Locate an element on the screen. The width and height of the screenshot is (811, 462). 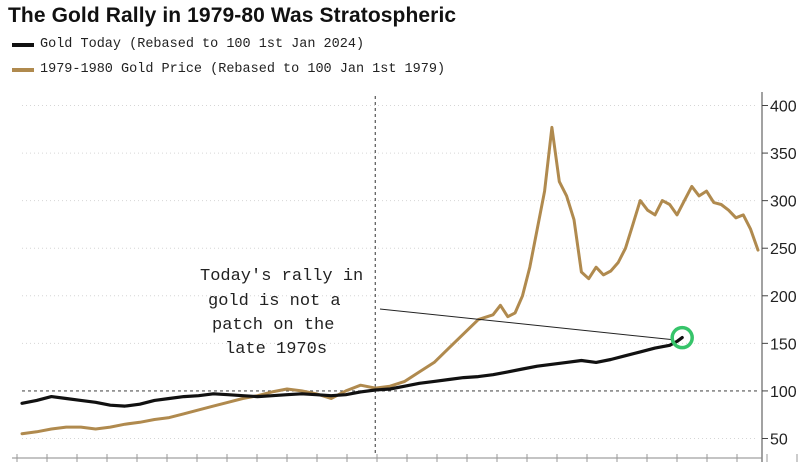
series-line-gold-today is located at coordinates (352, 372).